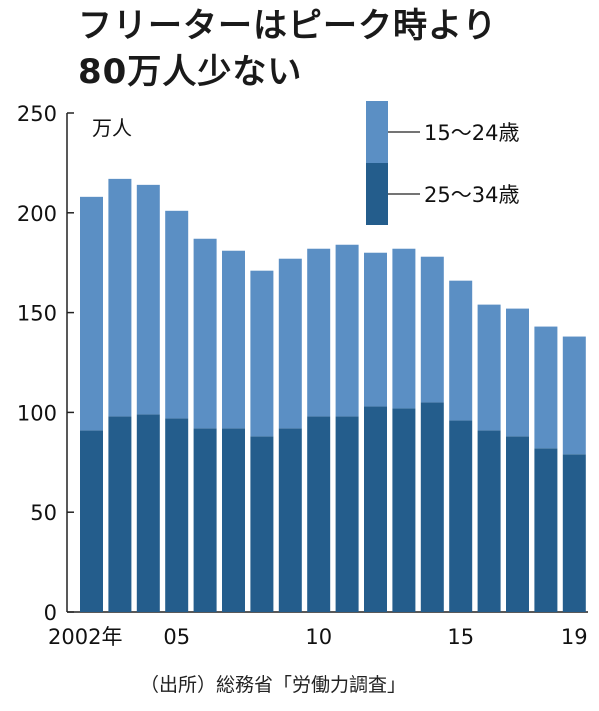 The width and height of the screenshot is (599, 711). I want to click on x-tick-label: 05, so click(176, 637).